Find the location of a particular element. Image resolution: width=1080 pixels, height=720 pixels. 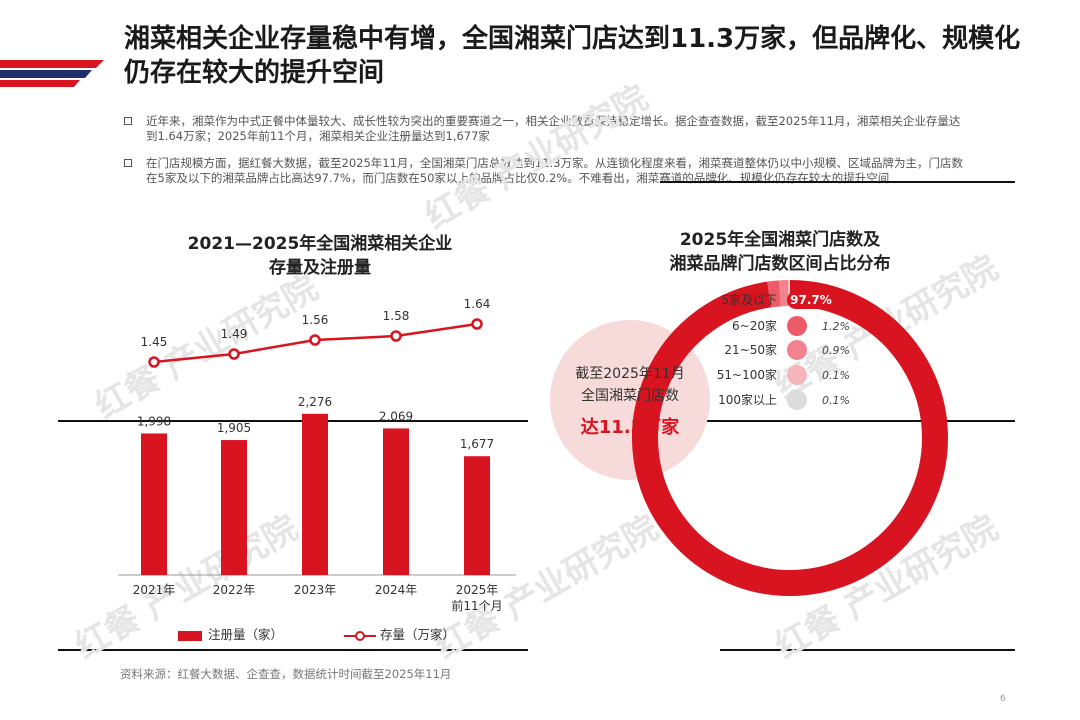

legend-line: 存量（万家） is located at coordinates (399, 633).